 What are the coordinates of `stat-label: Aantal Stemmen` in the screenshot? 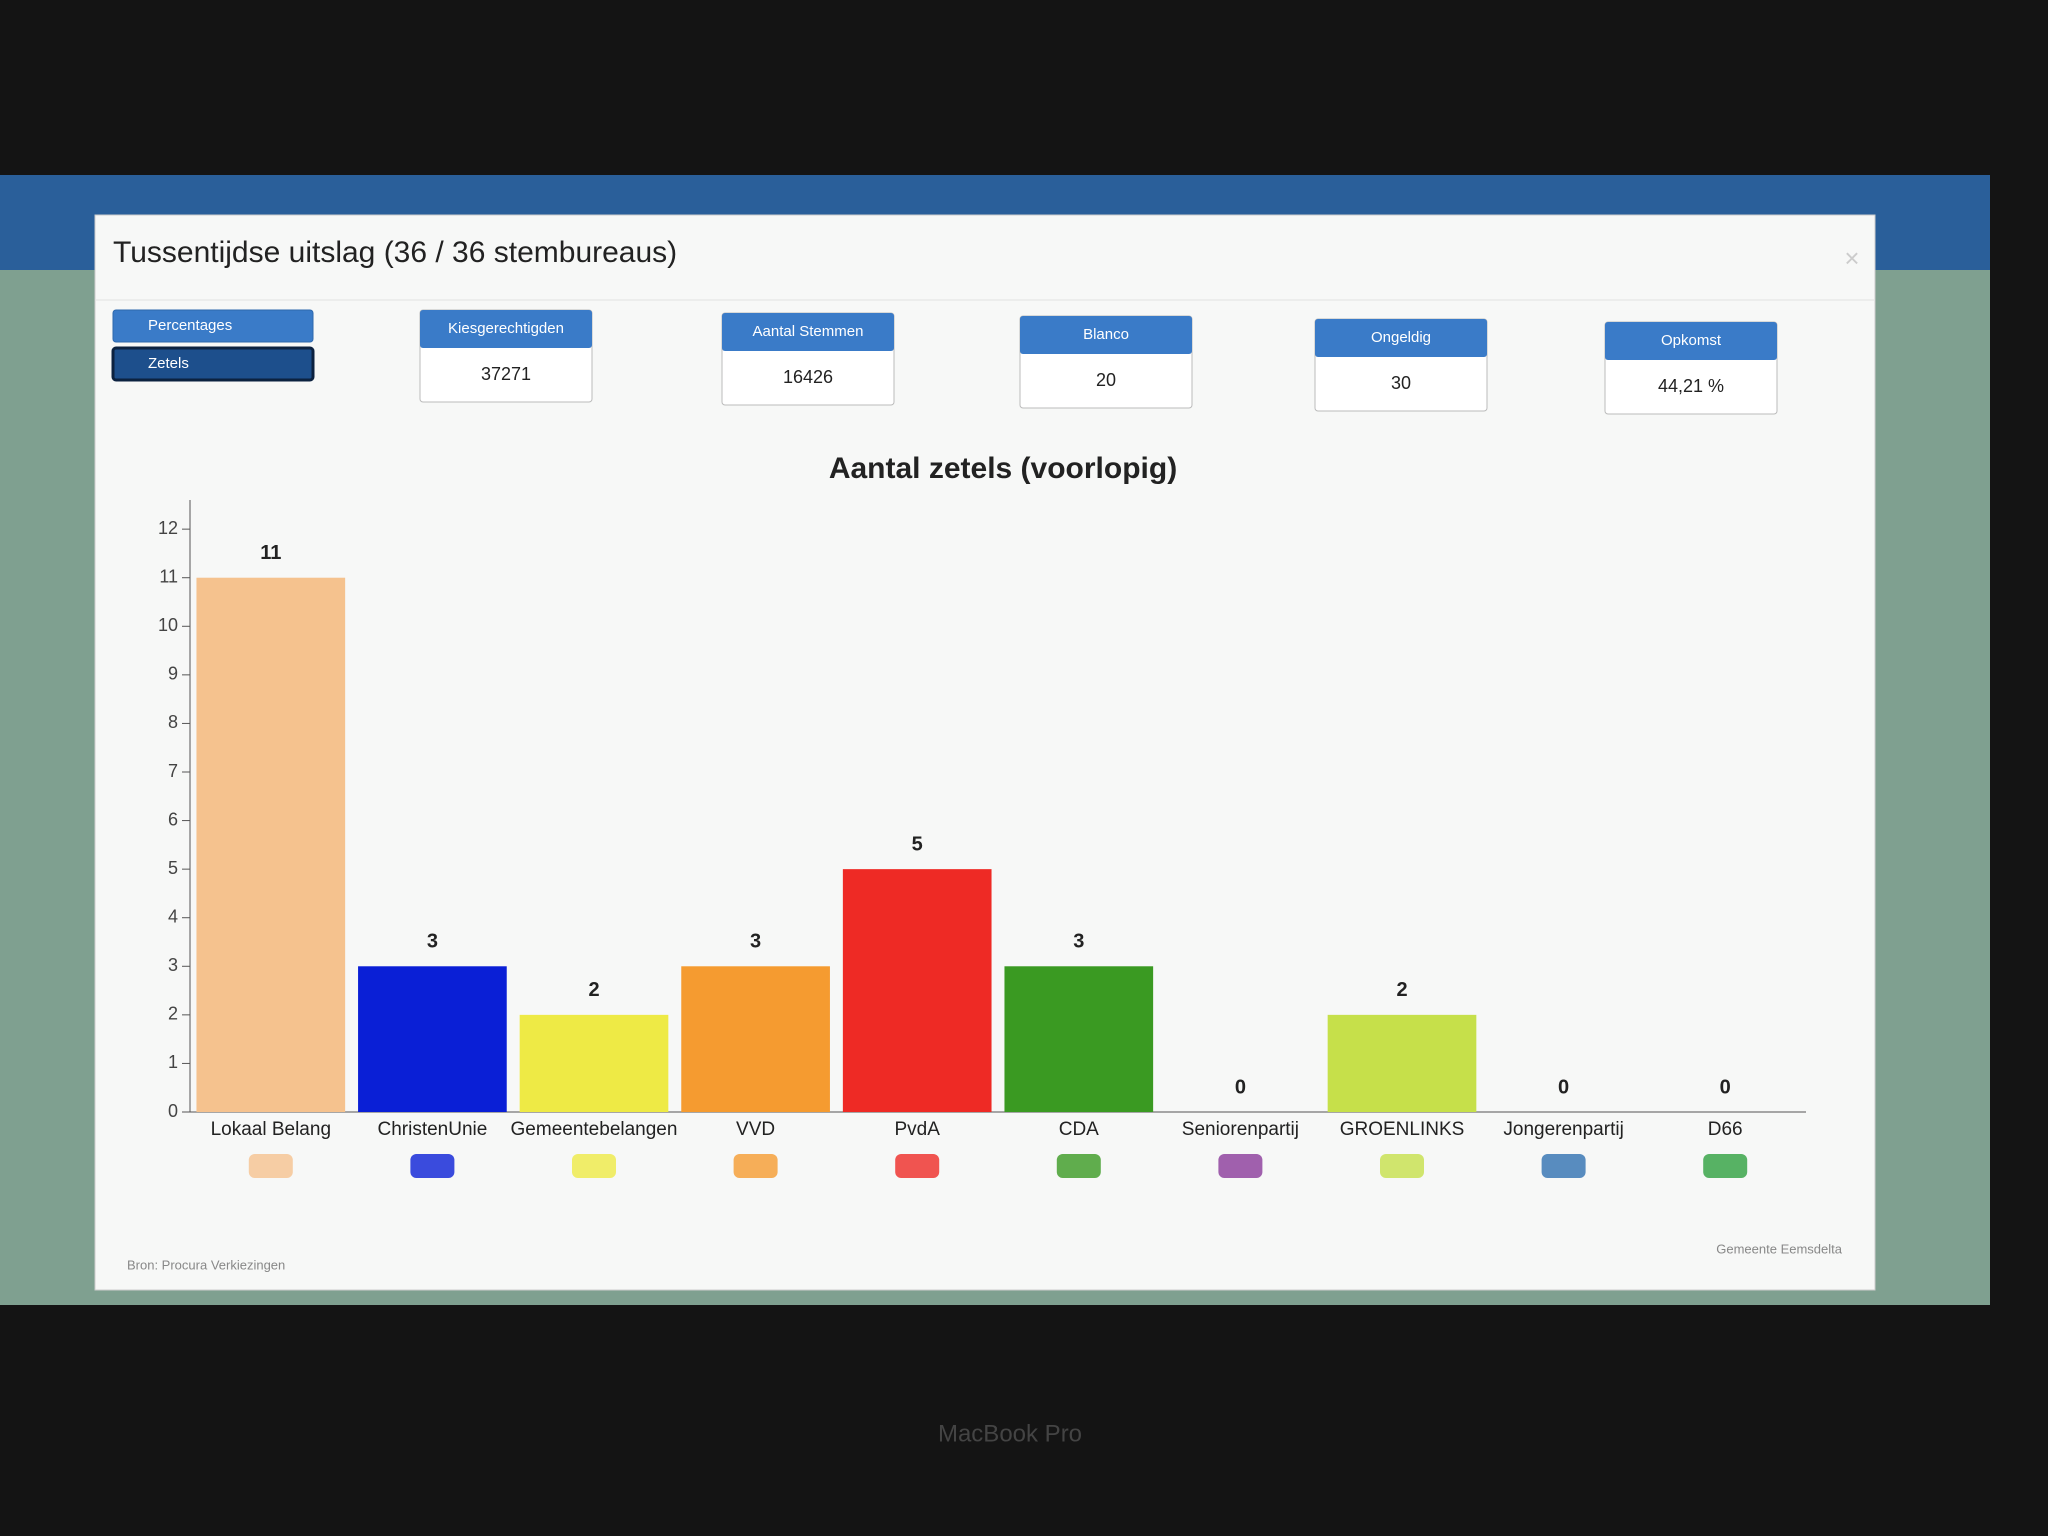 It's located at (808, 331).